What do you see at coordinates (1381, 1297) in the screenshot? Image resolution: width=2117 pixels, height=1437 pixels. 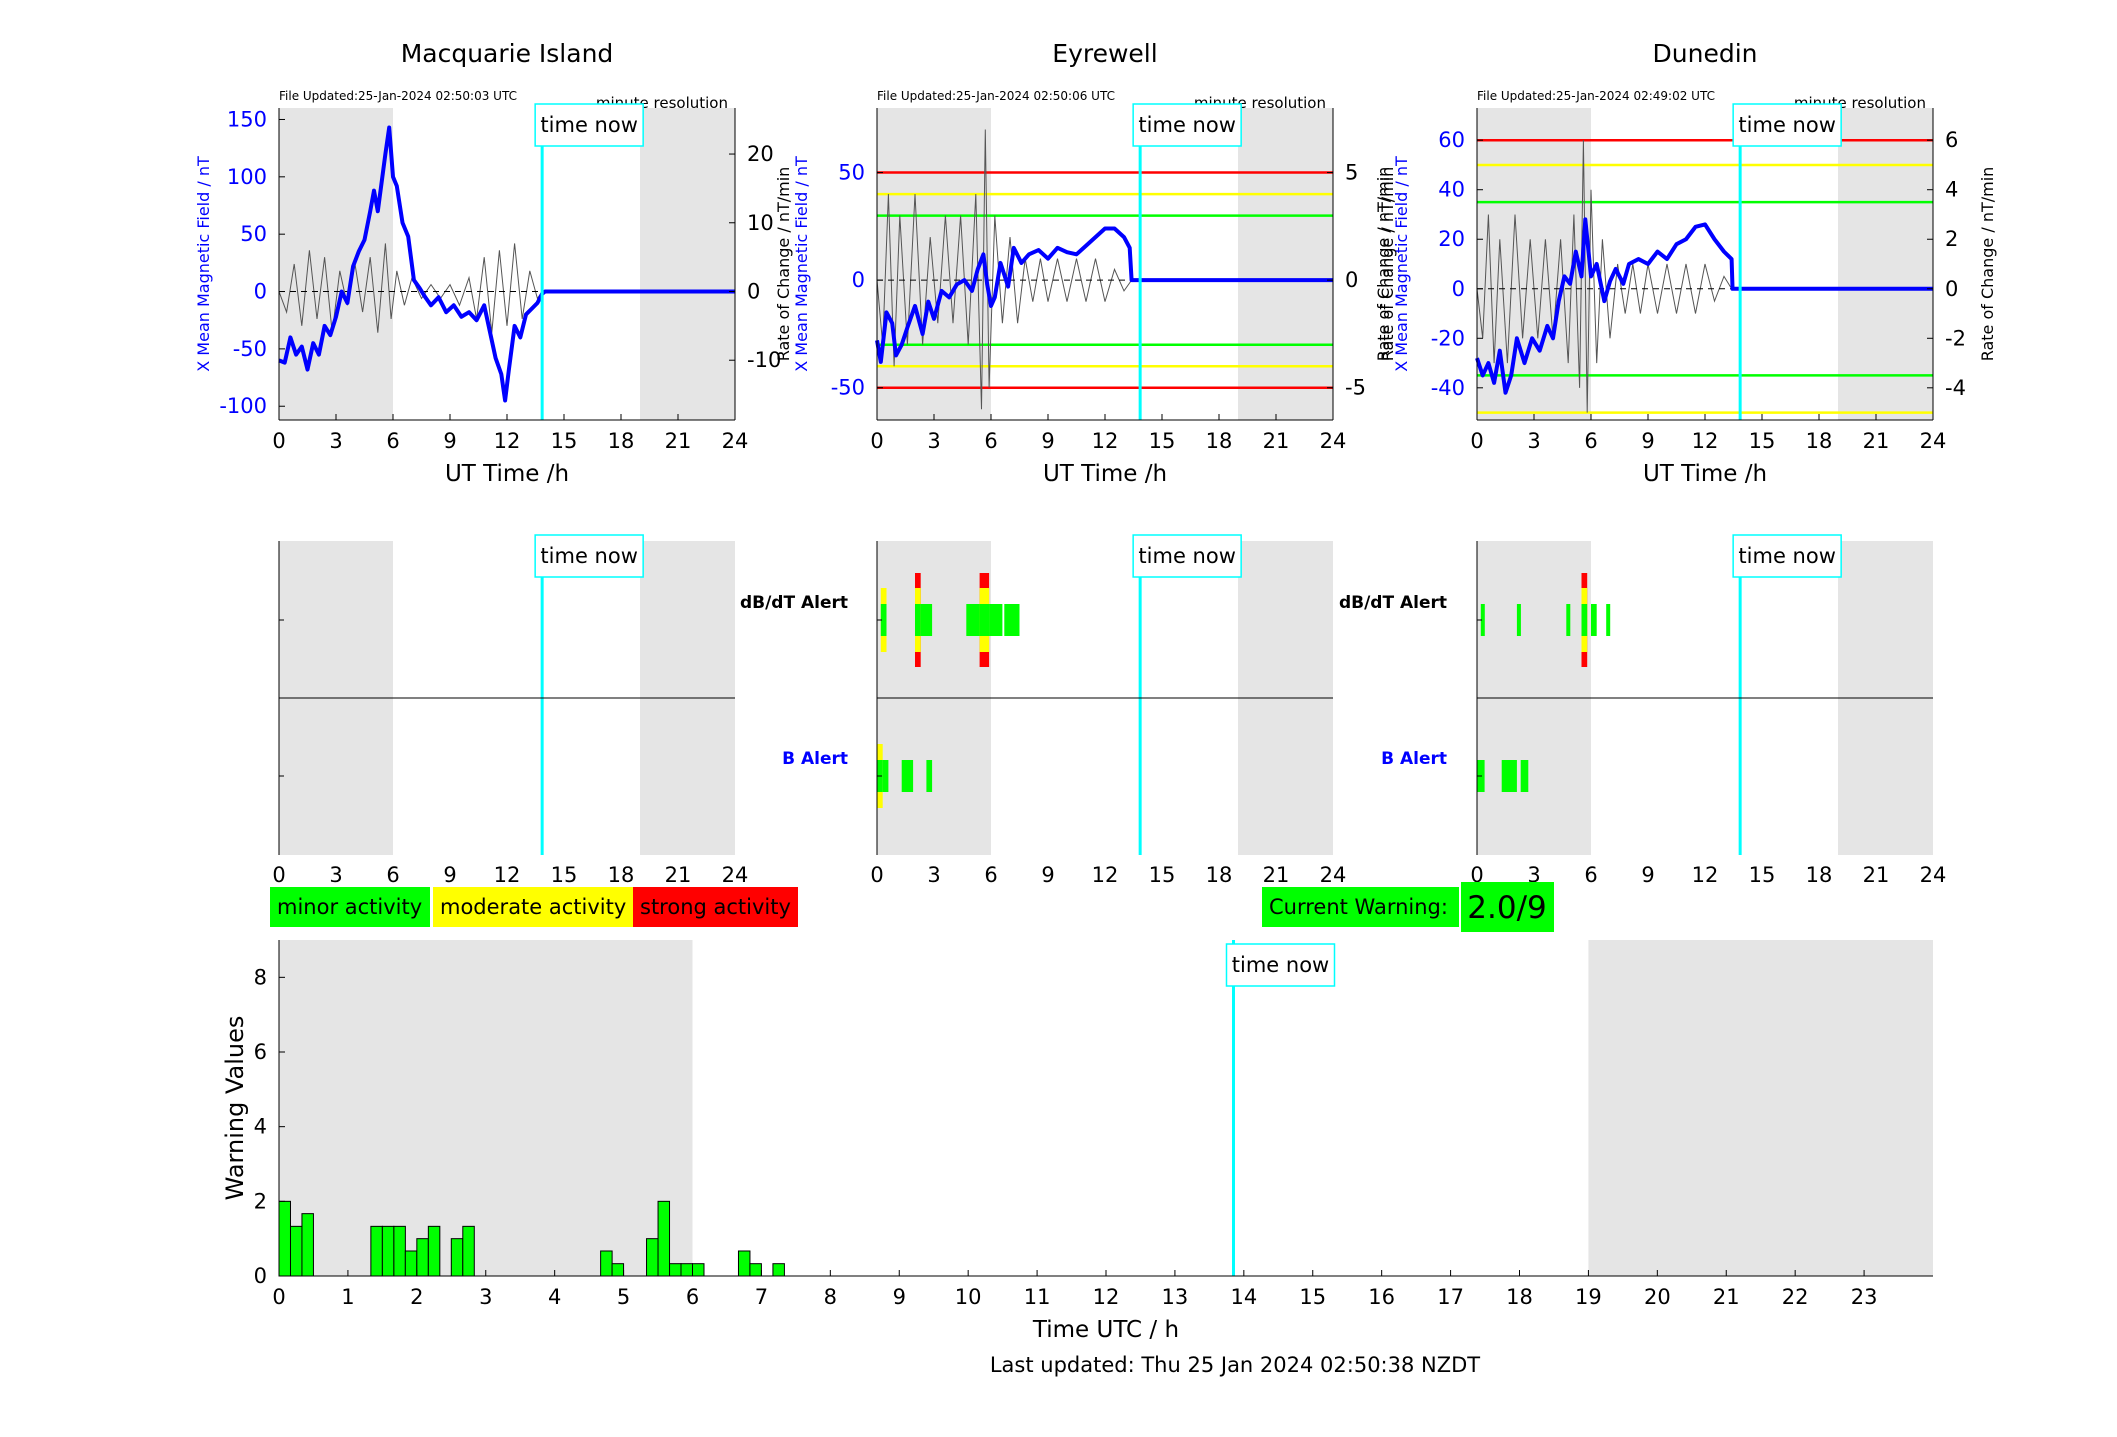 I see `x-tick-label: 16` at bounding box center [1381, 1297].